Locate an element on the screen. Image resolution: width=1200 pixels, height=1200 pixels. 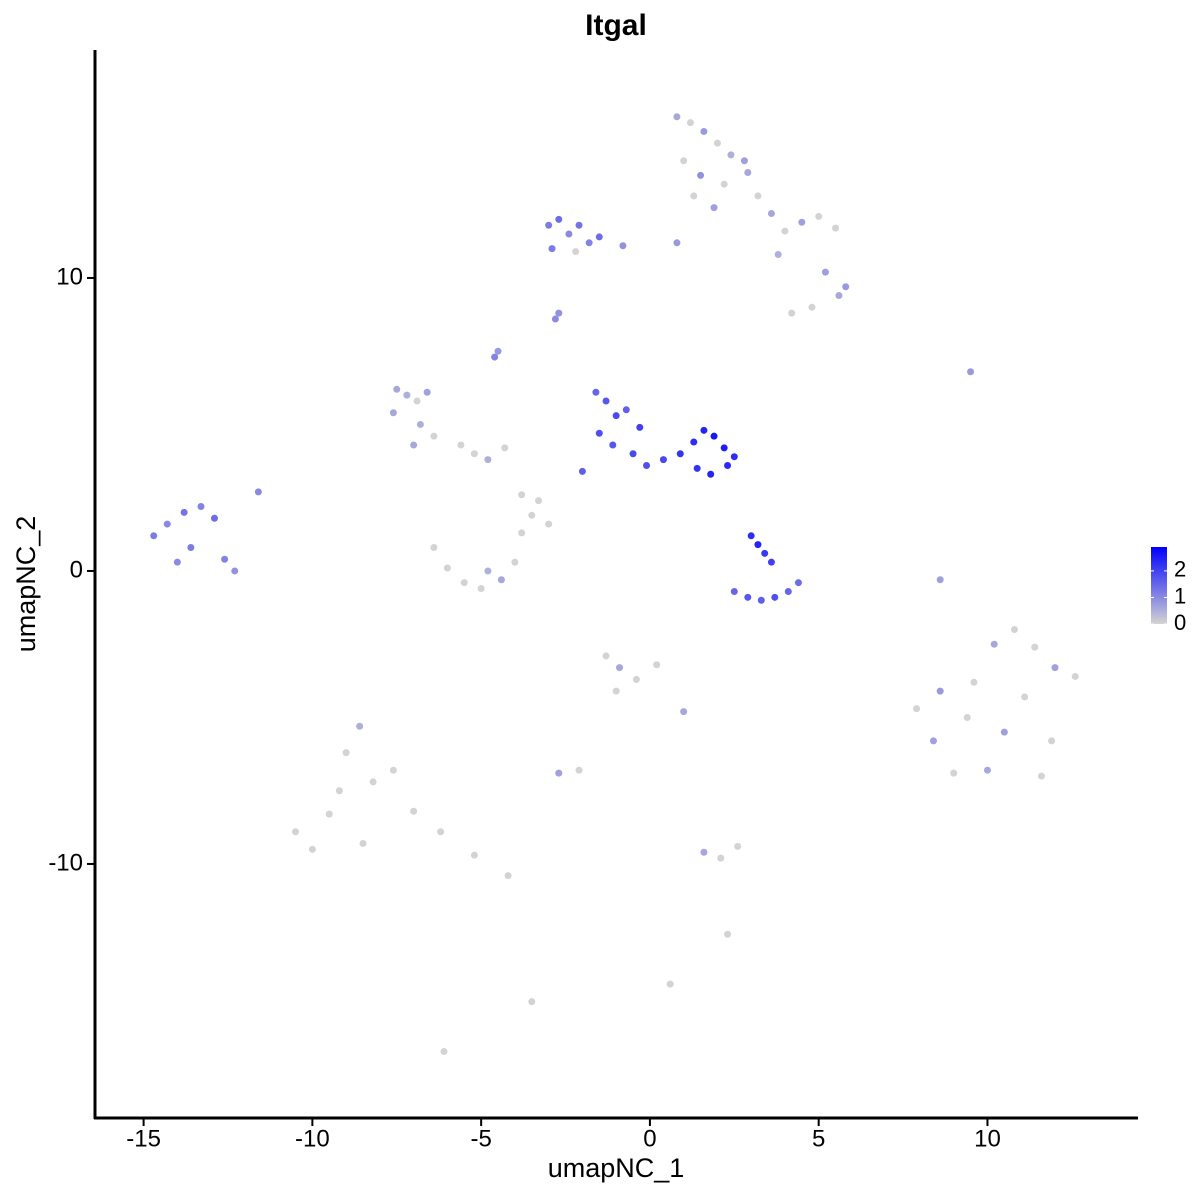
y-tick-label: 0 is located at coordinates (76, 569).